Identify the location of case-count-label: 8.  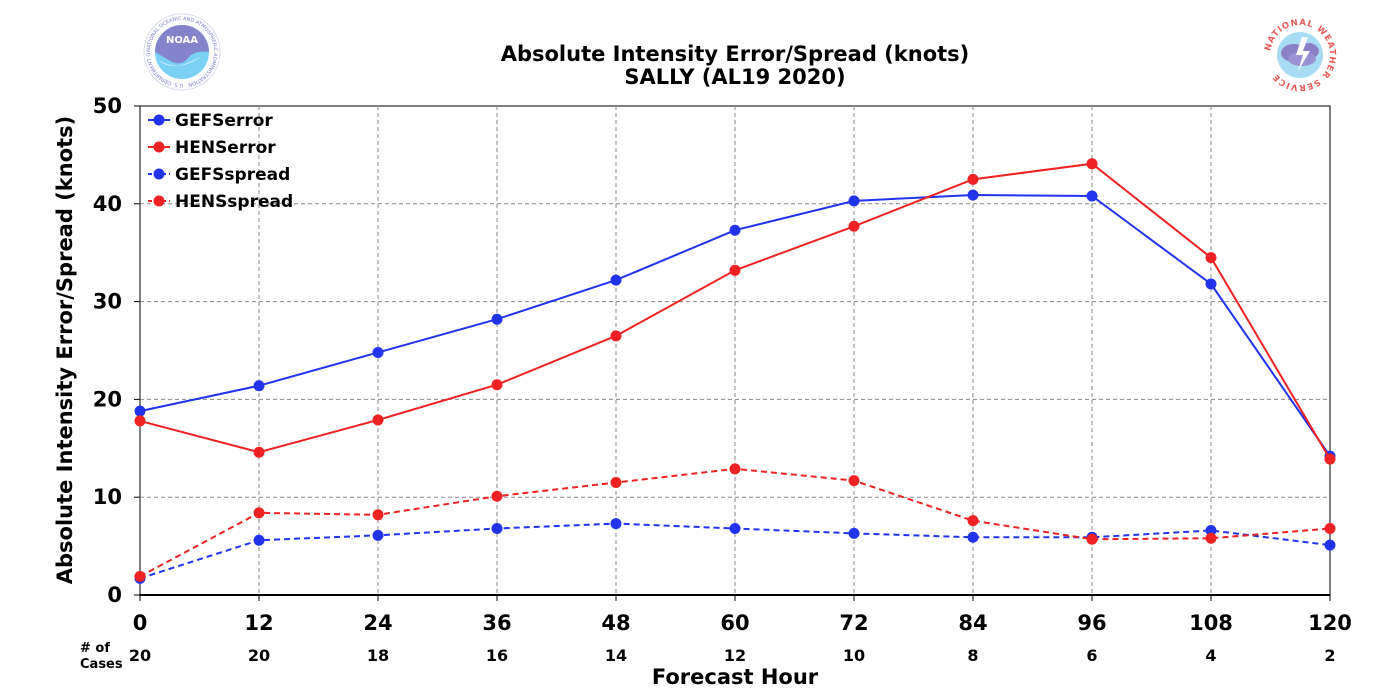
(972, 655).